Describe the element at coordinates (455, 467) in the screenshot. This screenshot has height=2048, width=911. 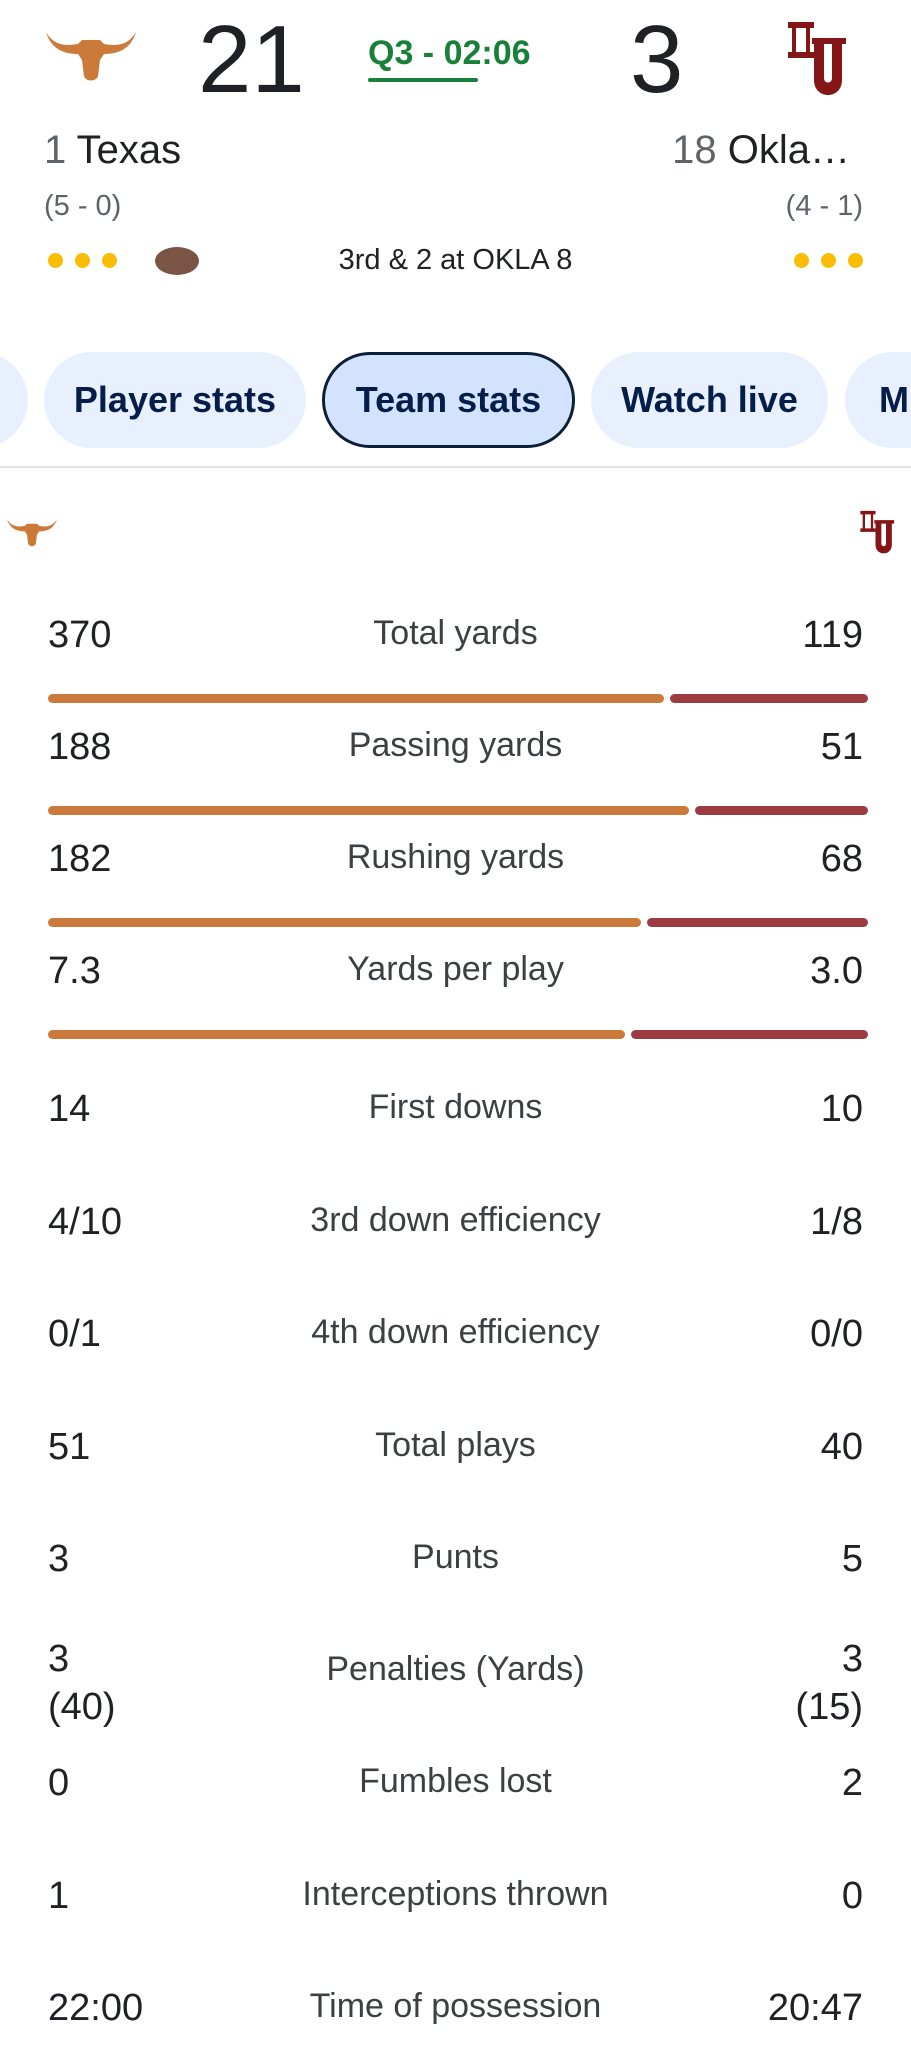
I see `section-divider` at that location.